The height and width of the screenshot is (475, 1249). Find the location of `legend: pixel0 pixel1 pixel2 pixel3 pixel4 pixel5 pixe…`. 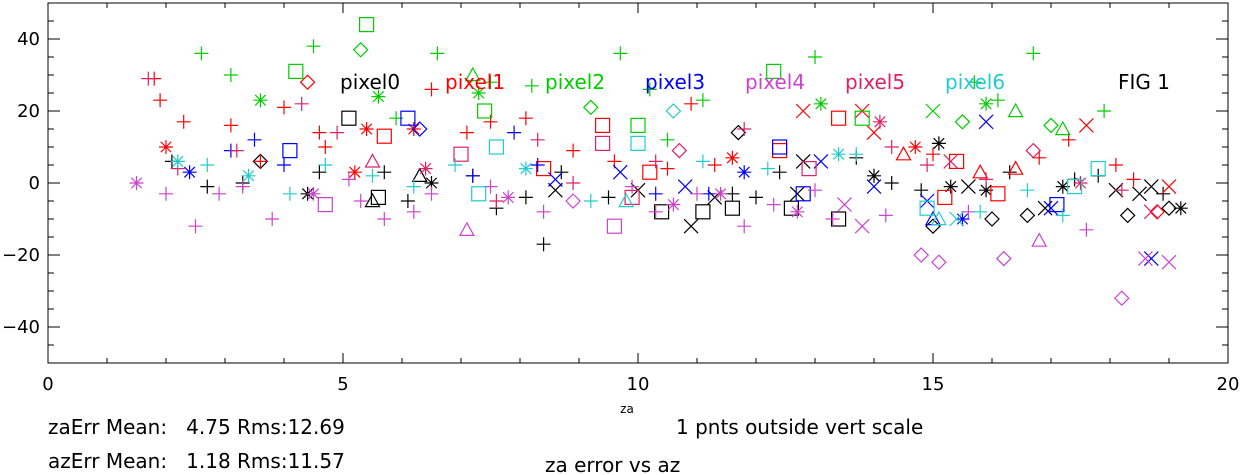

legend: pixel0 pixel1 pixel2 pixel3 pixel4 pixel5 pixe… is located at coordinates (672, 82).